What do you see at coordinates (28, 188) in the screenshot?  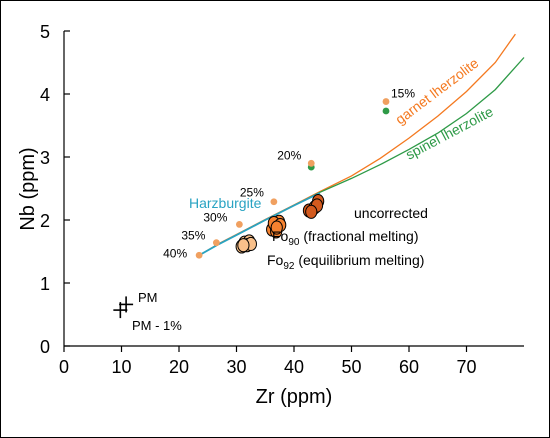 I see `y-axis-label: Nb (ppm)` at bounding box center [28, 188].